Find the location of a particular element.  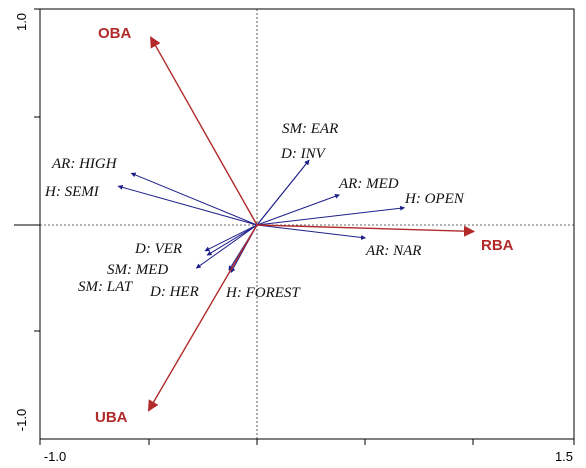

y-tick-label-min: -1.0 is located at coordinates (21, 420).